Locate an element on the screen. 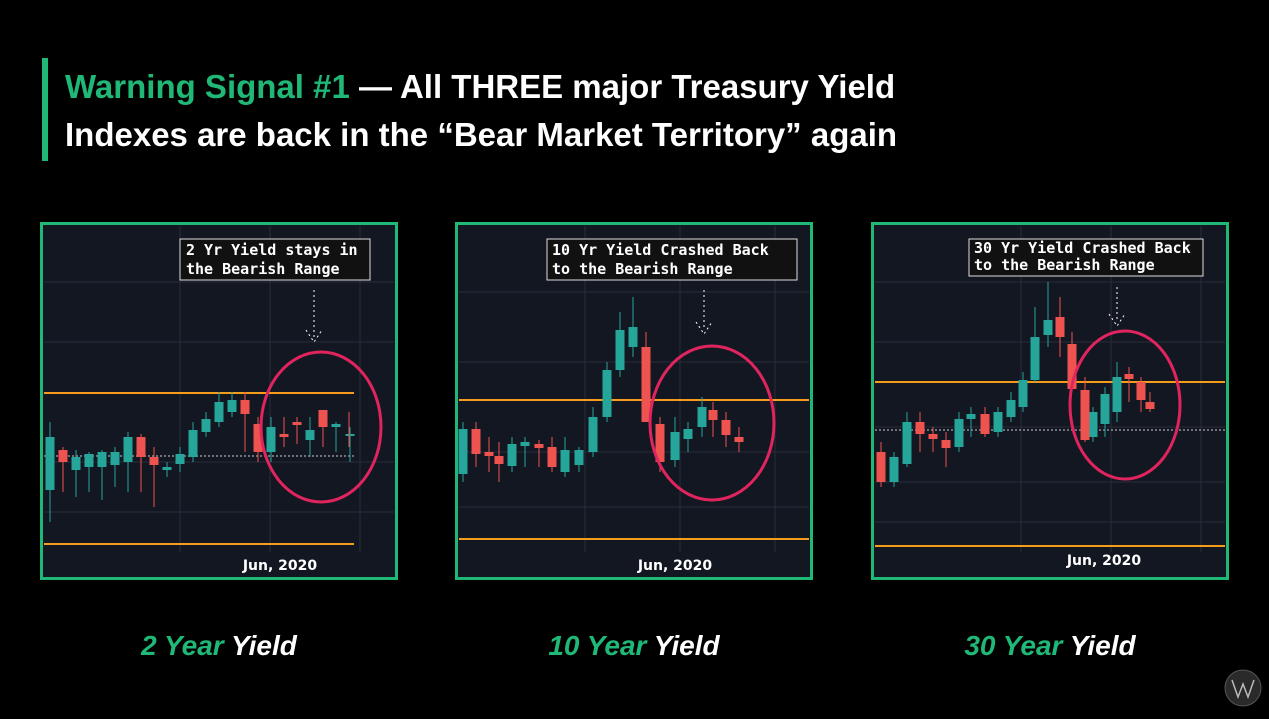 This screenshot has width=1269, height=719. annotation: 2 Yr Yield stays in is located at coordinates (272, 250).